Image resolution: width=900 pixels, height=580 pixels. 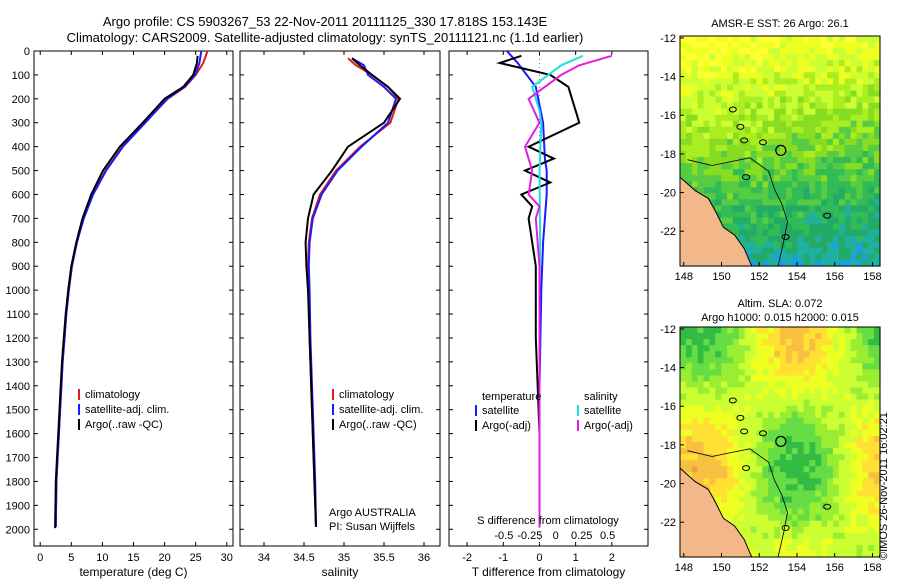 What do you see at coordinates (612, 558) in the screenshot?
I see `difference-xtick-label: 2` at bounding box center [612, 558].